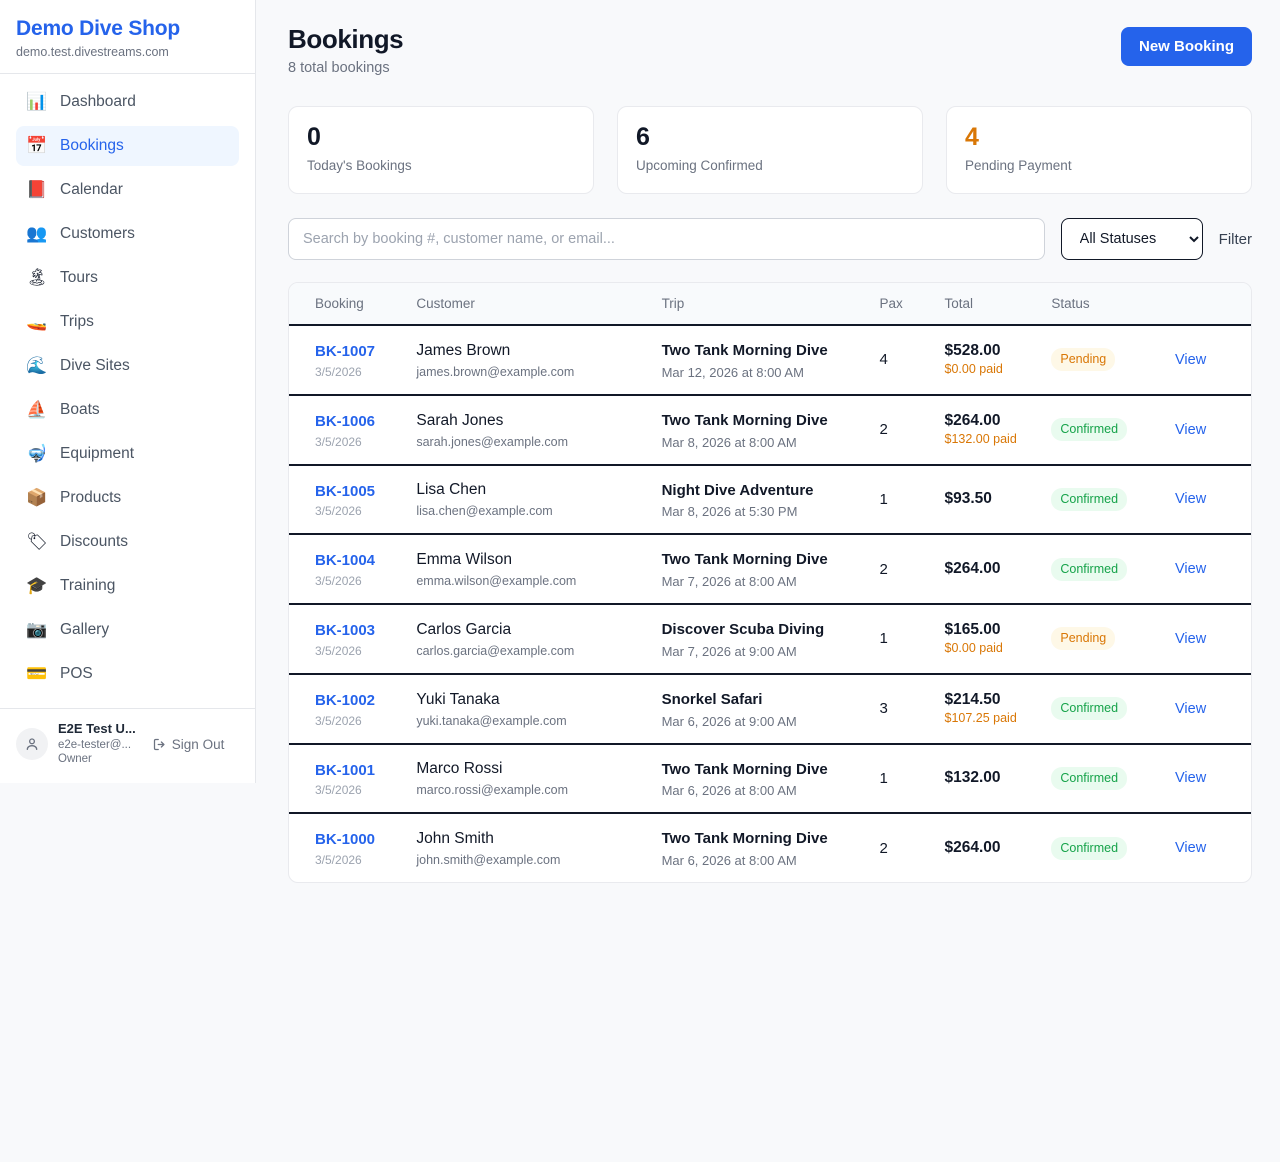 The height and width of the screenshot is (1162, 1280). Describe the element at coordinates (1131, 239) in the screenshot. I see `status-filter-select: All Statuses` at that location.